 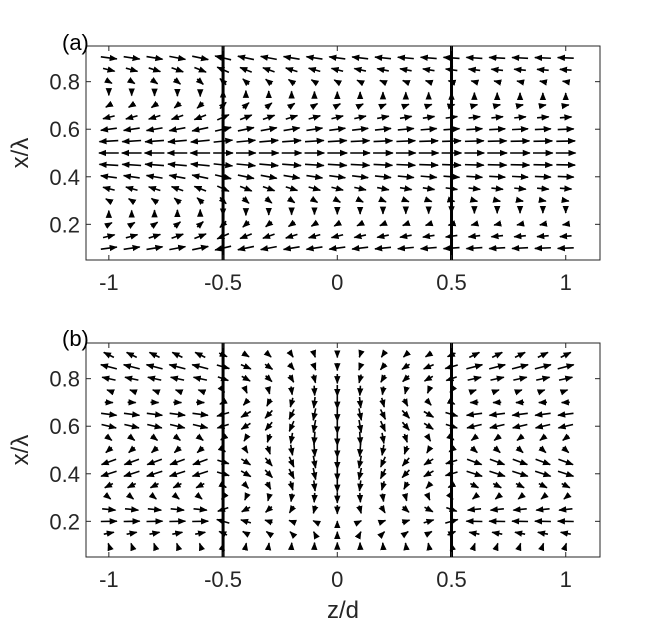 What do you see at coordinates (451, 282) in the screenshot?
I see `x-tick-label: 0.5` at bounding box center [451, 282].